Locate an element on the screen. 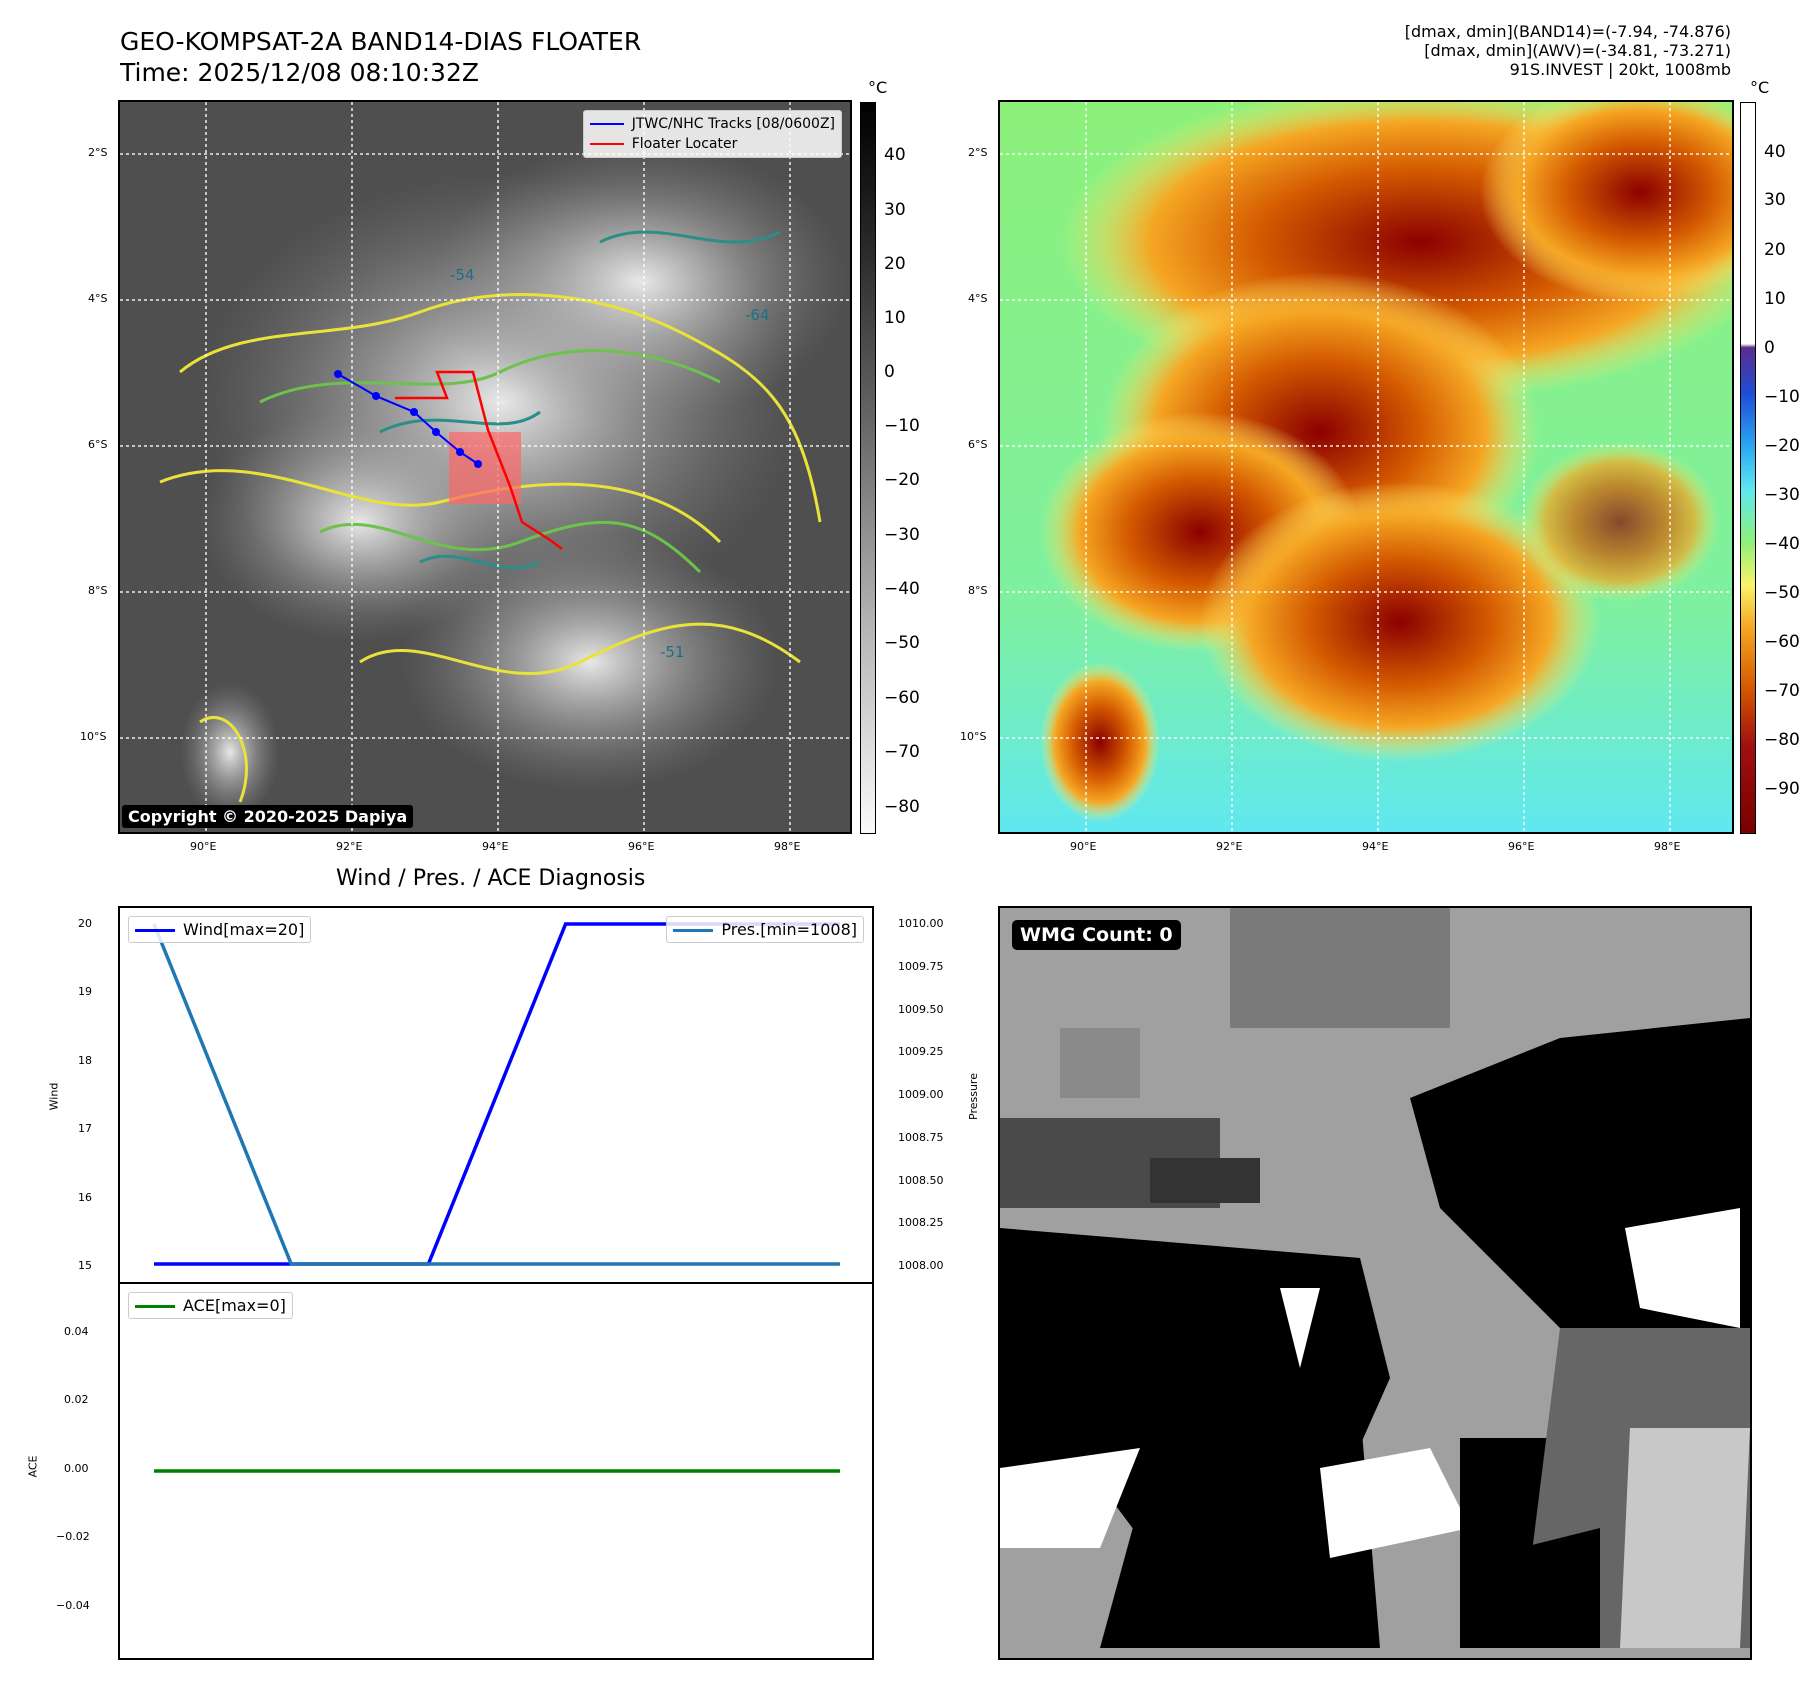  legend-tracks: JTWC/NHC Tracks [08/0600Z] is located at coordinates (712, 124).